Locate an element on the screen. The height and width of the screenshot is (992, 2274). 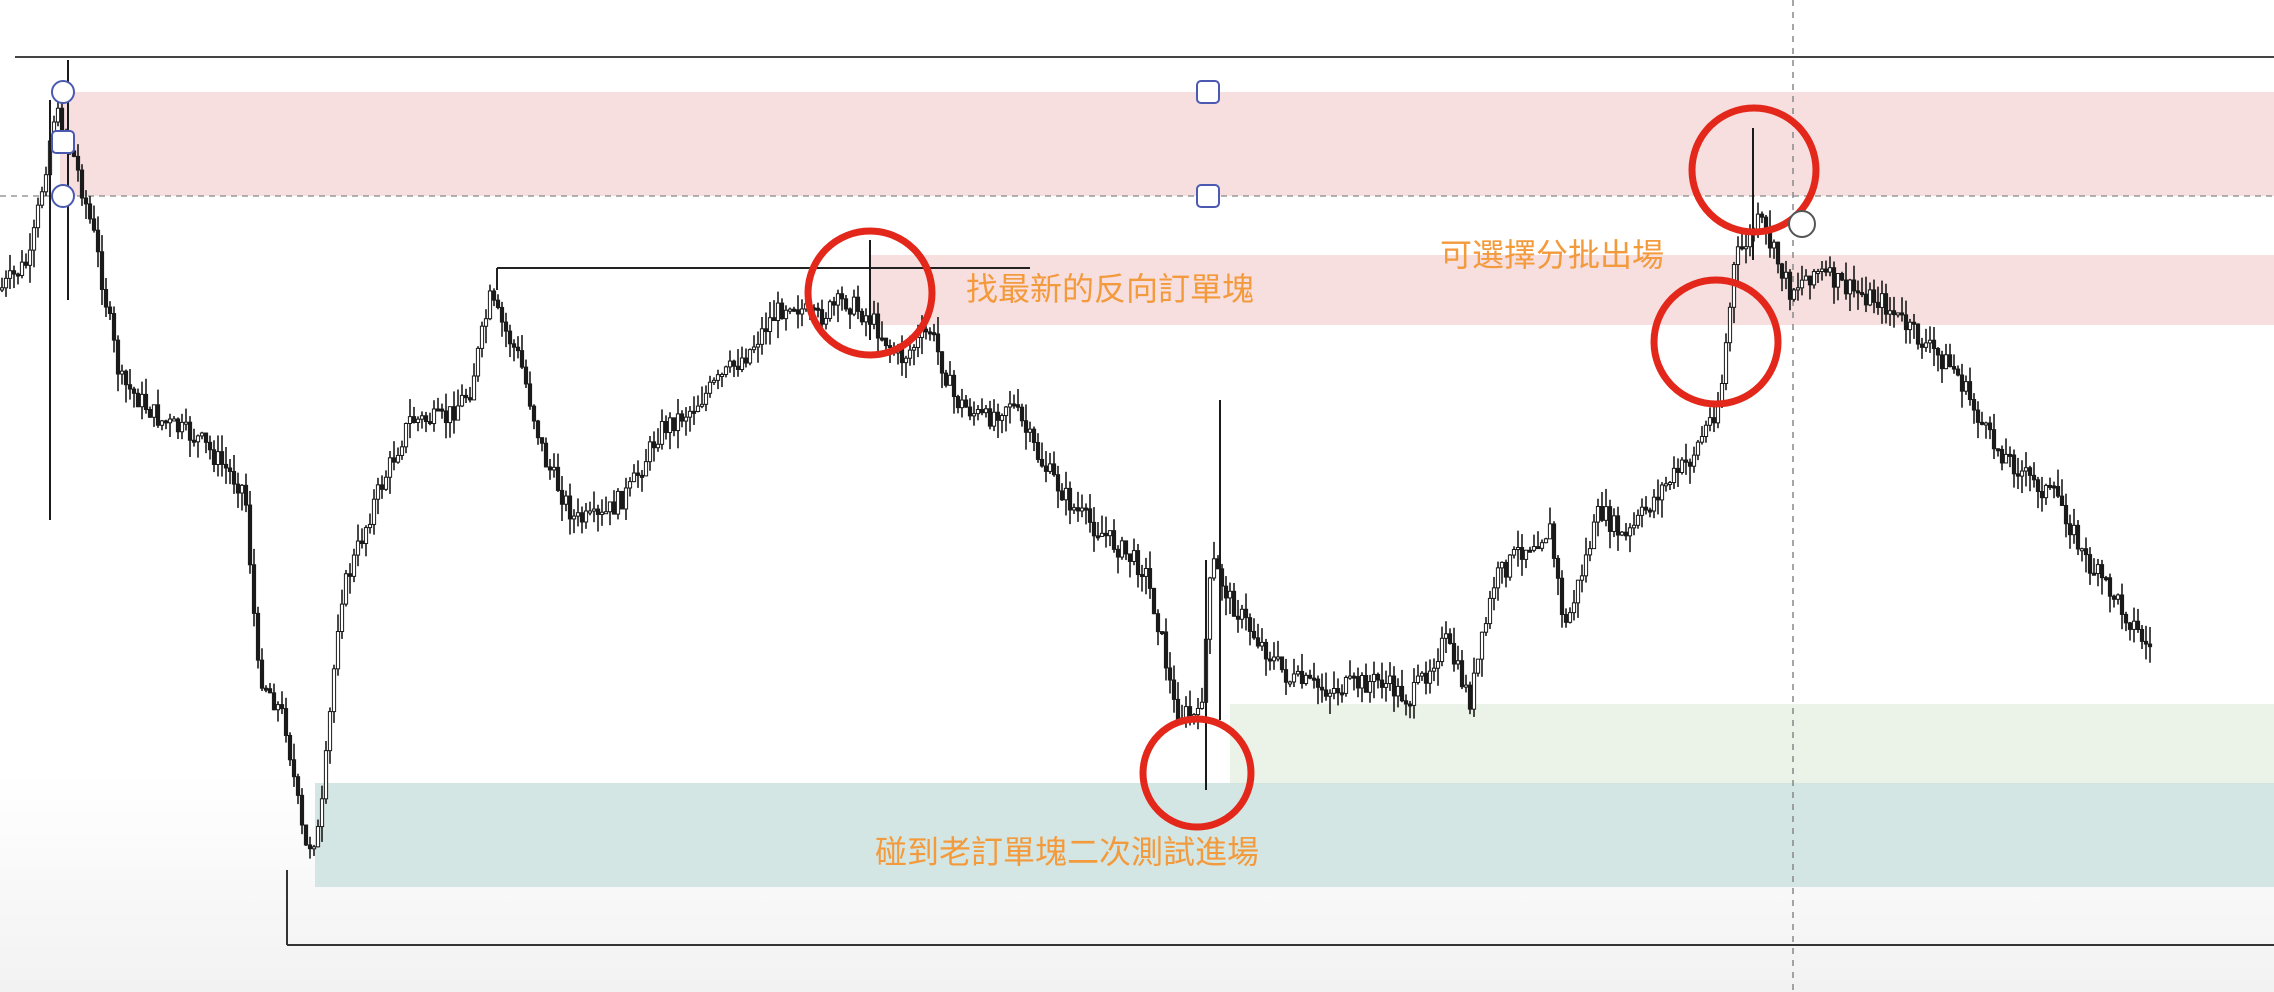
supply-zone-top is located at coordinates (1167, 144).